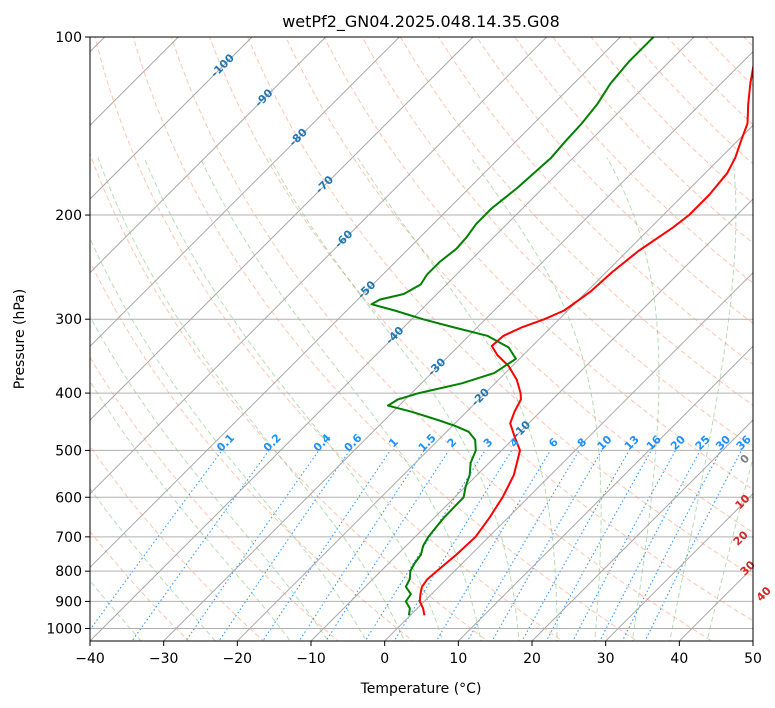 The height and width of the screenshot is (708, 775). What do you see at coordinates (384, 659) in the screenshot?
I see `x-tick-label: 0` at bounding box center [384, 659].